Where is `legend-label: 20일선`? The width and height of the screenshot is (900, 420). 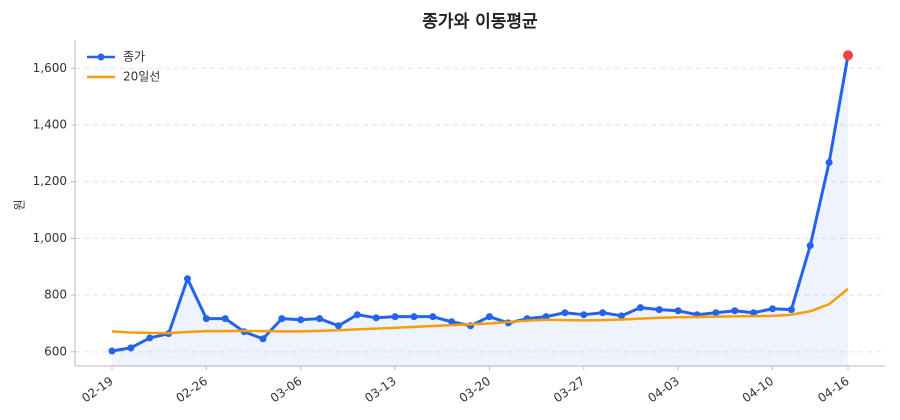 legend-label: 20일선 is located at coordinates (141, 77).